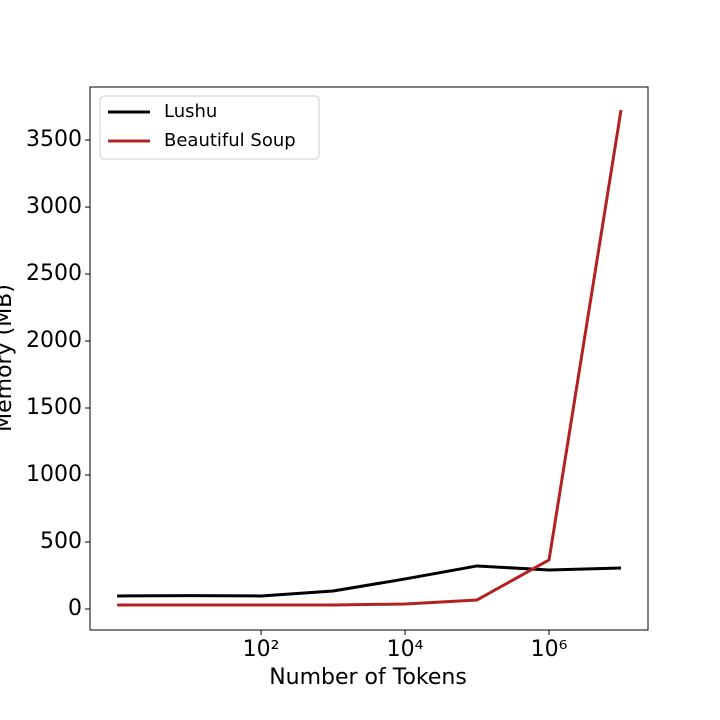 This screenshot has height=720, width=720. What do you see at coordinates (61, 541) in the screenshot?
I see `y-tick-label: 500` at bounding box center [61, 541].